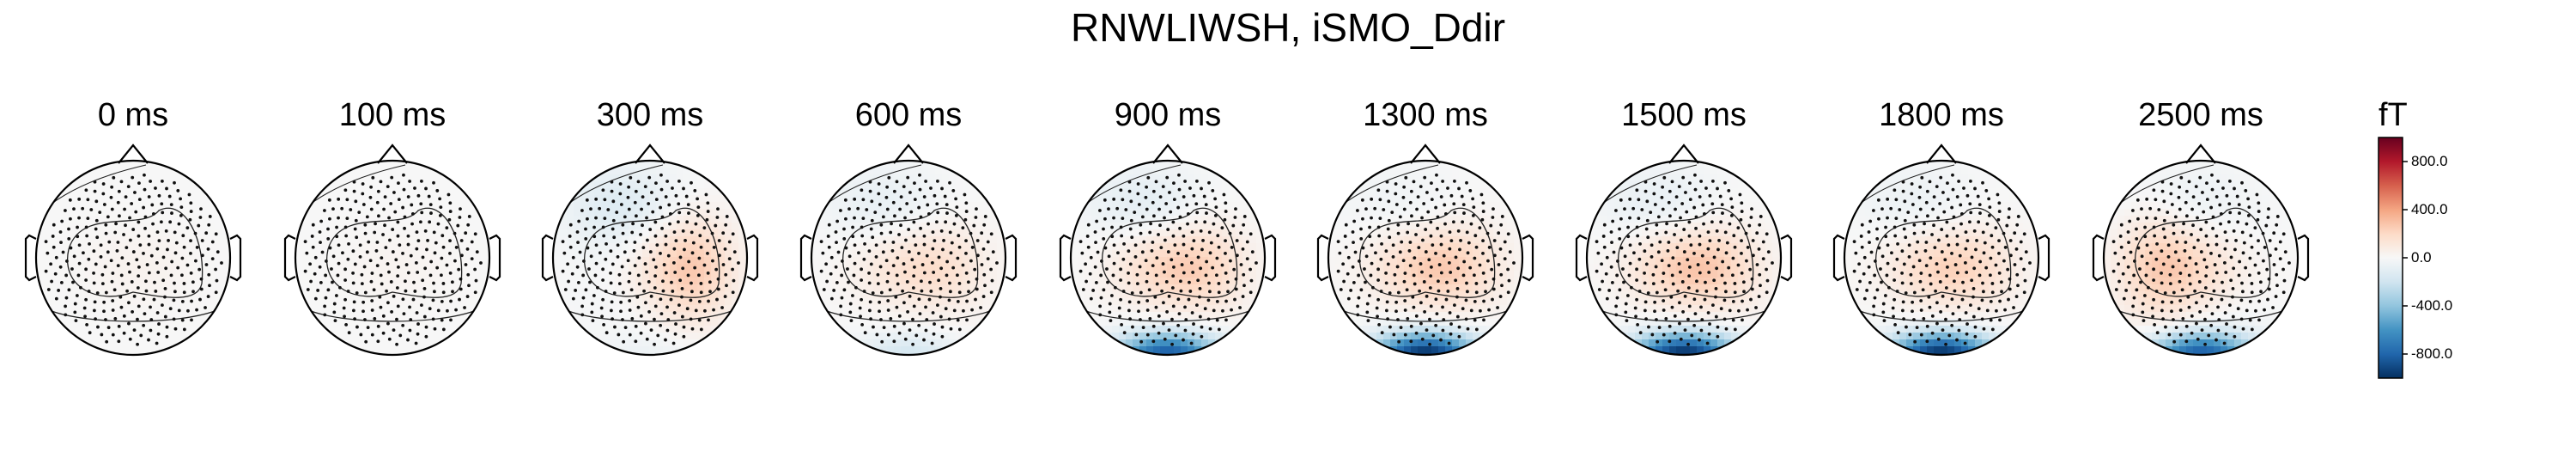  I want to click on topomap-title-6: 1500 ms, so click(1684, 115).